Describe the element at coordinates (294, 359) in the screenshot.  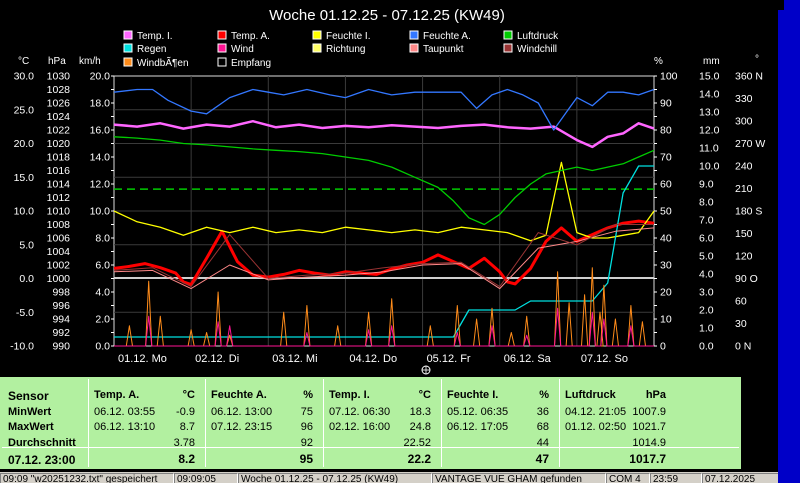
I see `x-day-label: 03.12. Mi` at that location.